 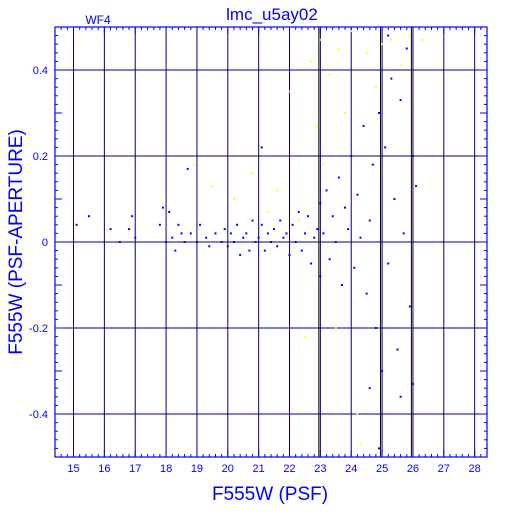 What do you see at coordinates (413, 469) in the screenshot?
I see `x-tick-label: 26` at bounding box center [413, 469].